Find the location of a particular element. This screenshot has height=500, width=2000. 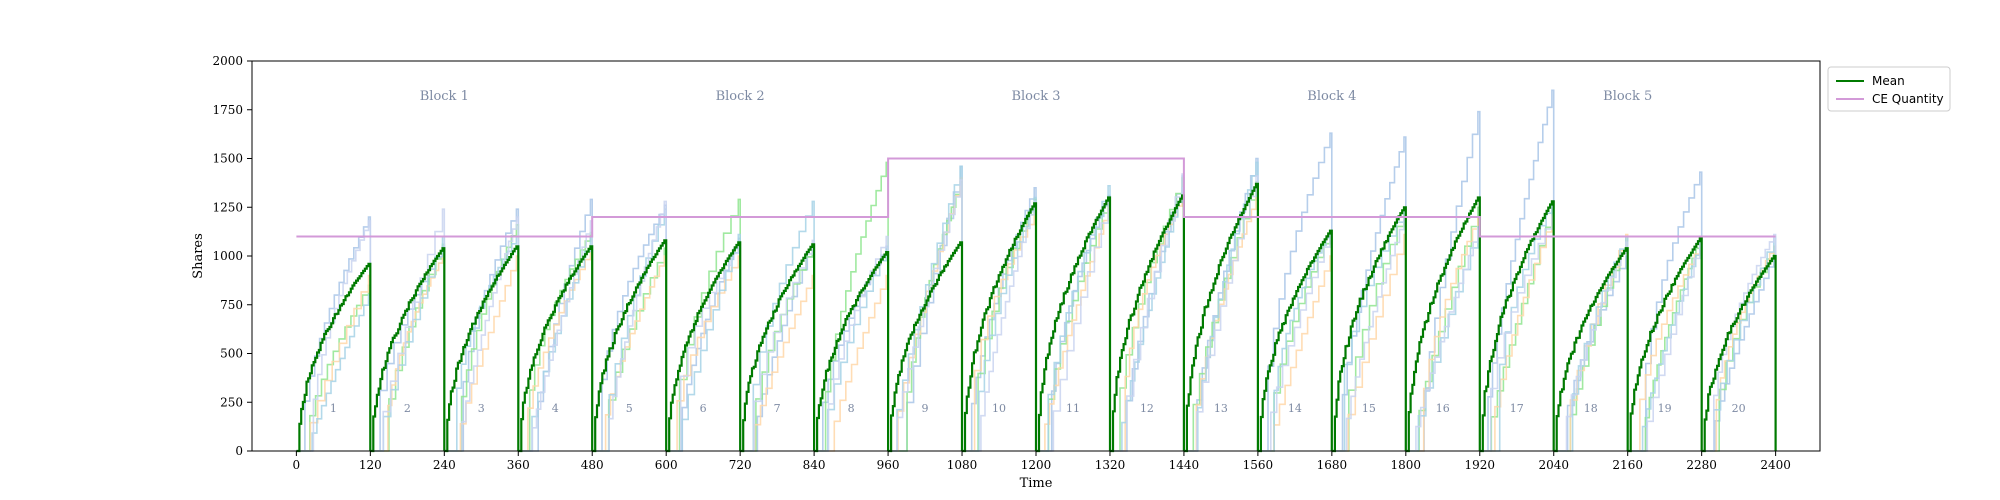

trader-5-period-4-path is located at coordinates (555, 336).